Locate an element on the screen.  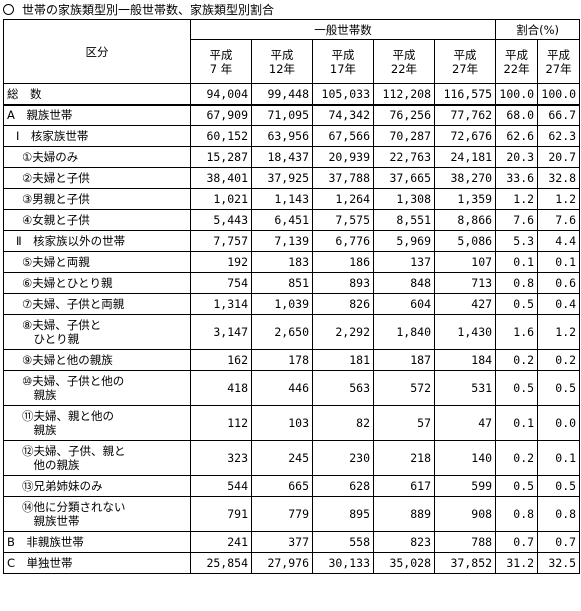
household-count-cell: 18,437 is located at coordinates (282, 157).